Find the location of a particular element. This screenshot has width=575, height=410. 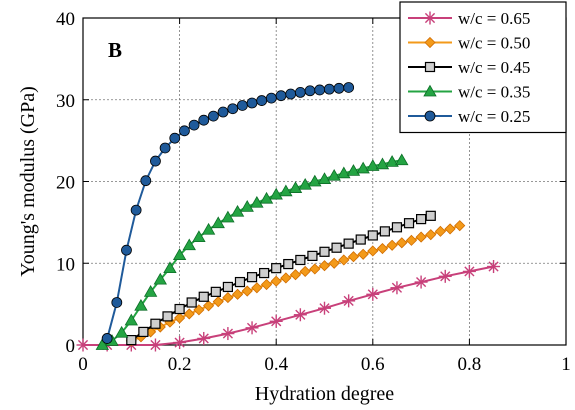

legend-label: w/c = 0.25 is located at coordinates (494, 116).